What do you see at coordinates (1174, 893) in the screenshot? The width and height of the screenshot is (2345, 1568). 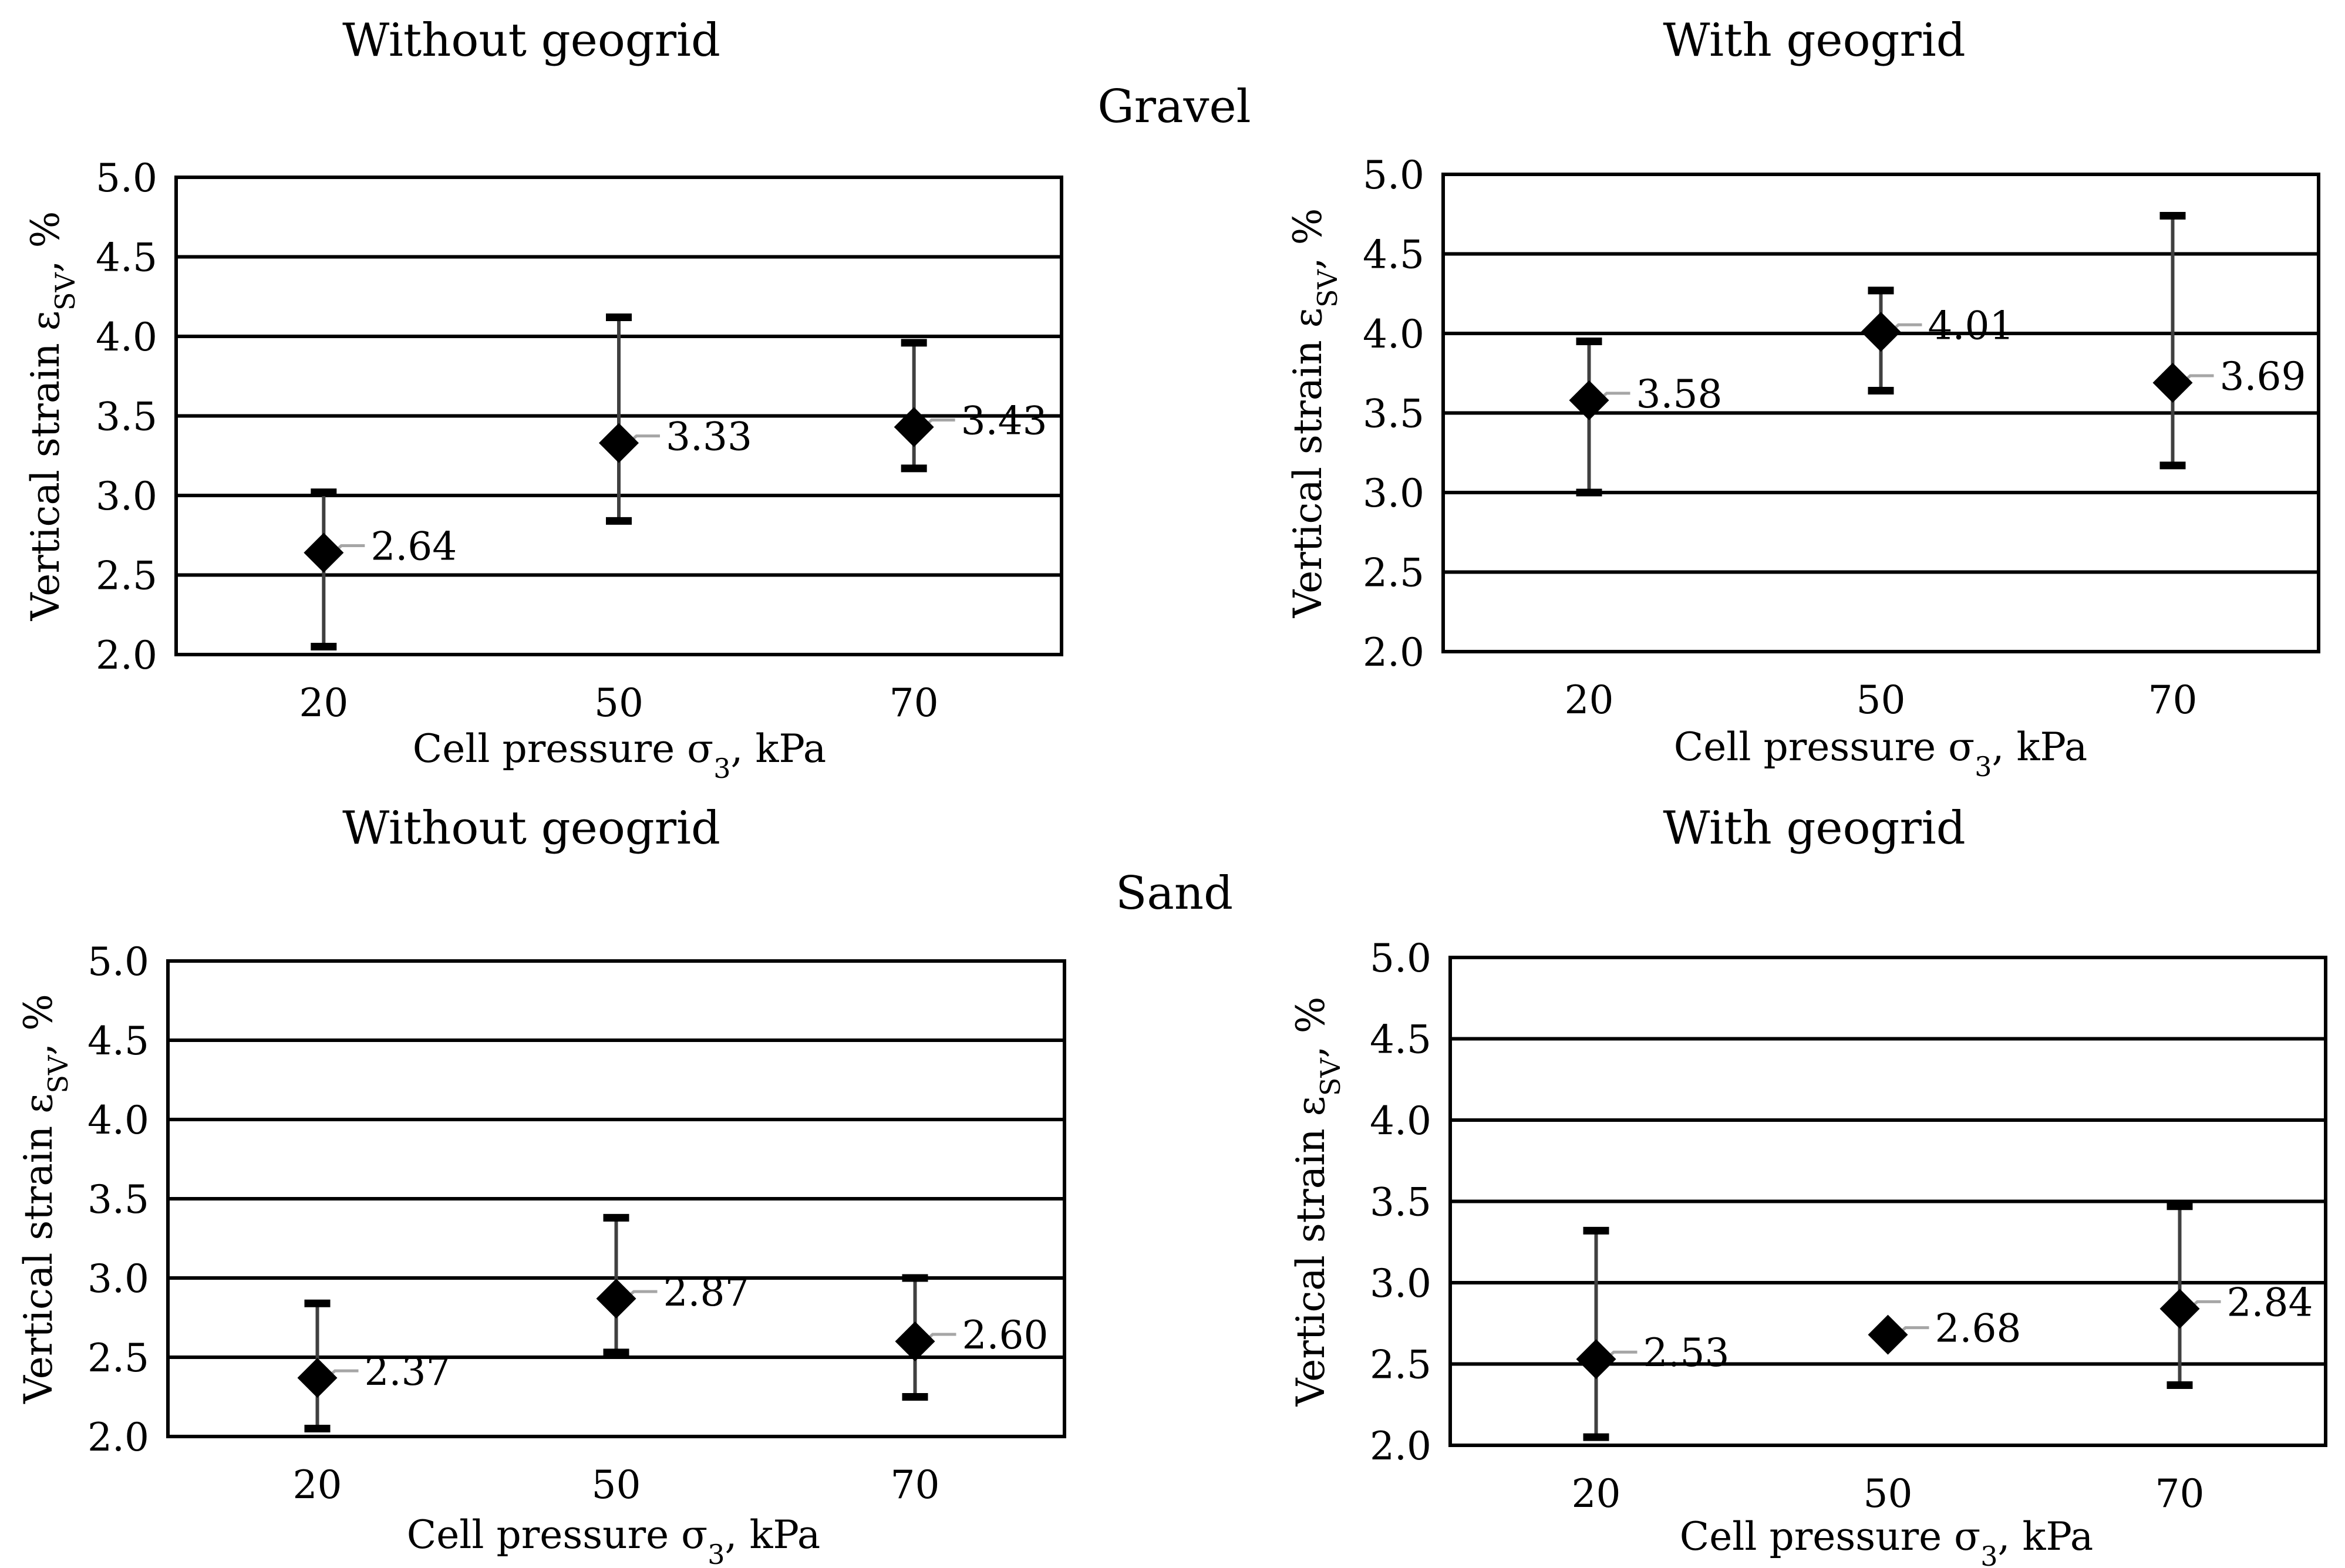 I see `group-label-sand: Sand` at bounding box center [1174, 893].